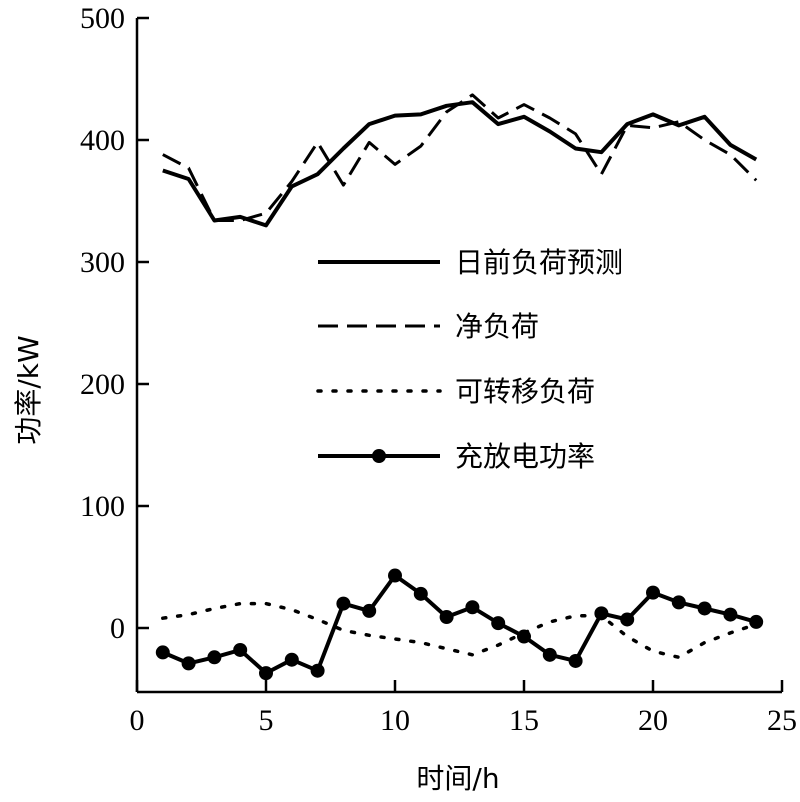 The height and width of the screenshot is (802, 800). Describe the element at coordinates (102, 18) in the screenshot. I see `y-tick-label: 500` at that location.